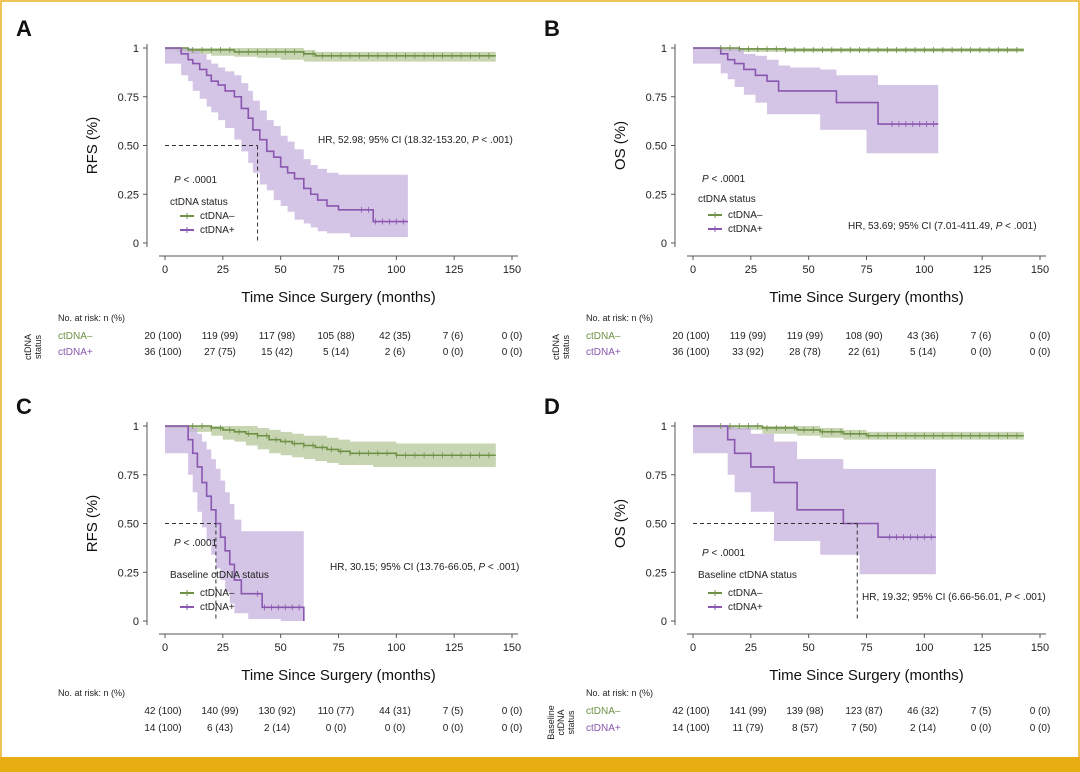 The width and height of the screenshot is (1080, 772). I want to click on bottom-color-band, so click(540, 764).